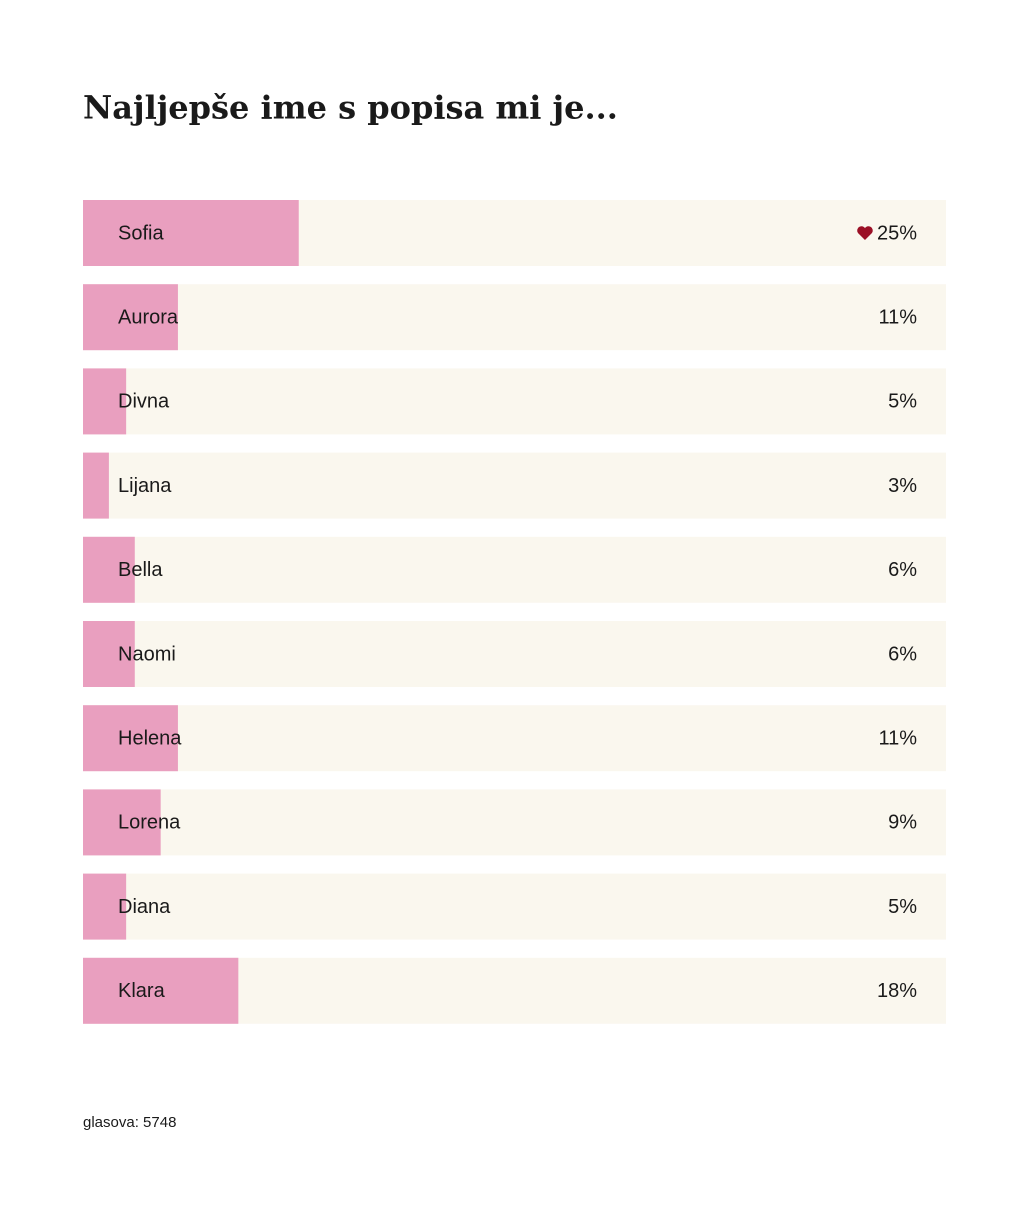 The height and width of the screenshot is (1218, 1024). What do you see at coordinates (144, 402) in the screenshot?
I see `option-label: Divna` at bounding box center [144, 402].